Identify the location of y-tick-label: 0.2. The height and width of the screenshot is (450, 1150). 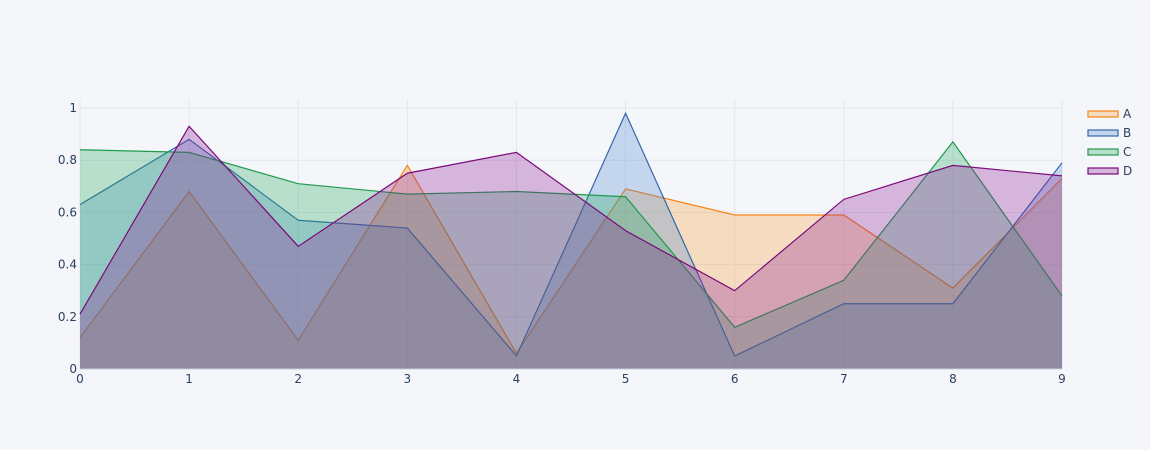
(67, 317).